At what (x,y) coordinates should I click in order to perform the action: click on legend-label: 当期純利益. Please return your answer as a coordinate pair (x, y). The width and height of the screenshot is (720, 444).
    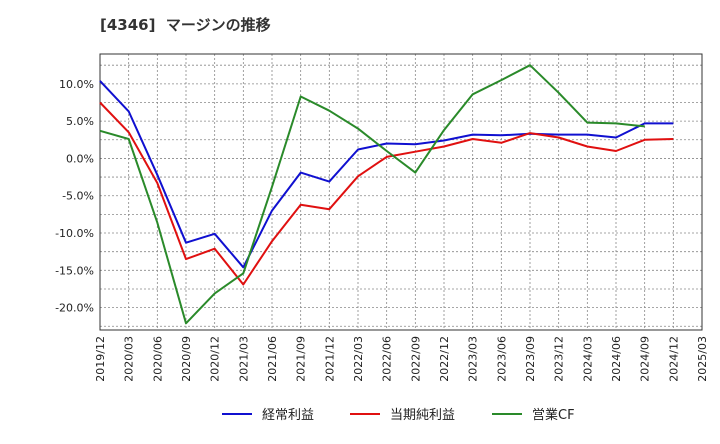
    Looking at the image, I should click on (422, 415).